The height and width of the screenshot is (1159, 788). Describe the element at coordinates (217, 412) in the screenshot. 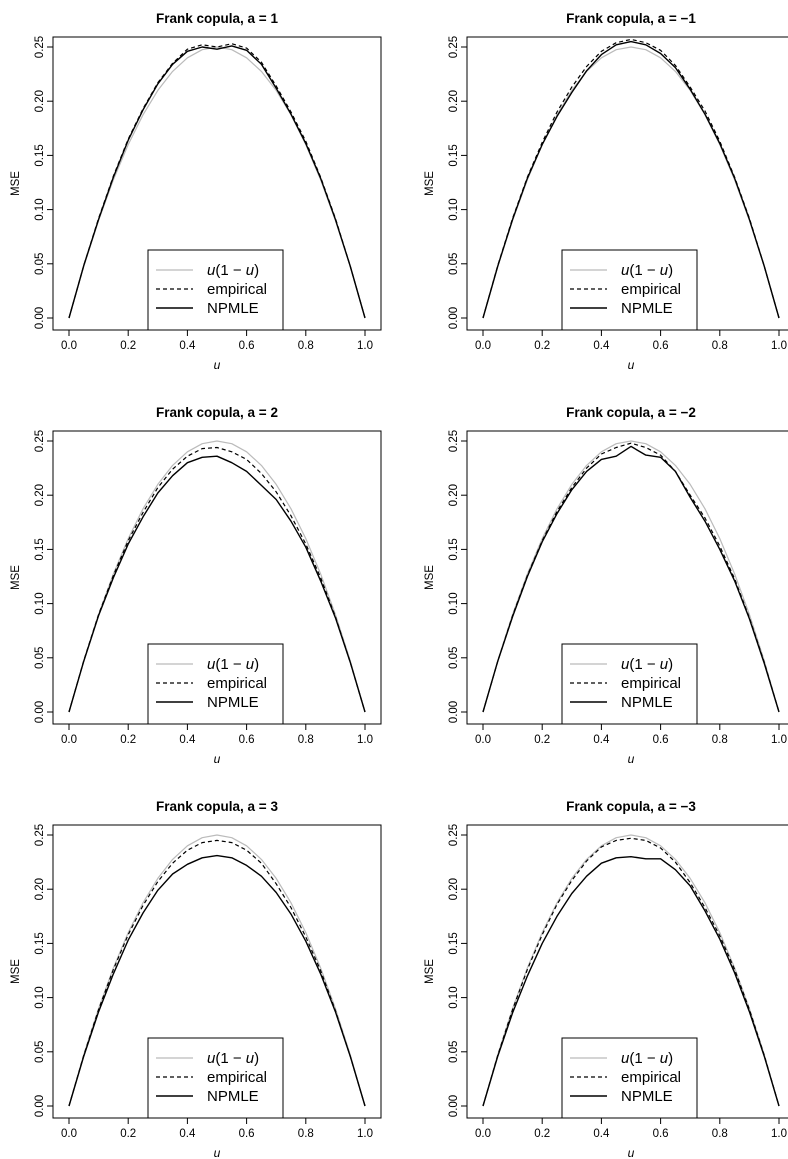

I see `panel-title: Frank copula, a = 2` at that location.